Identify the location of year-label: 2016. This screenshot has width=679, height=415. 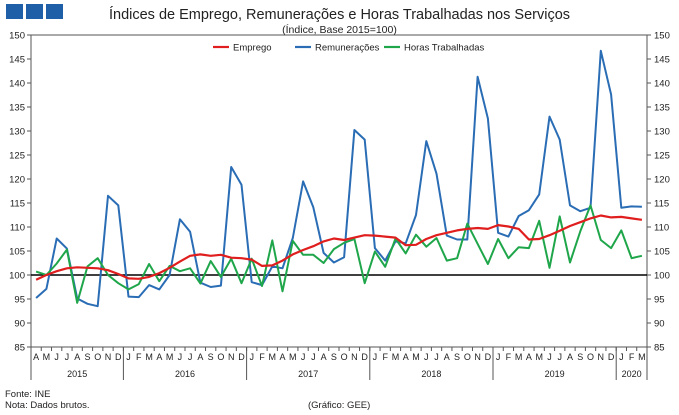
(185, 374).